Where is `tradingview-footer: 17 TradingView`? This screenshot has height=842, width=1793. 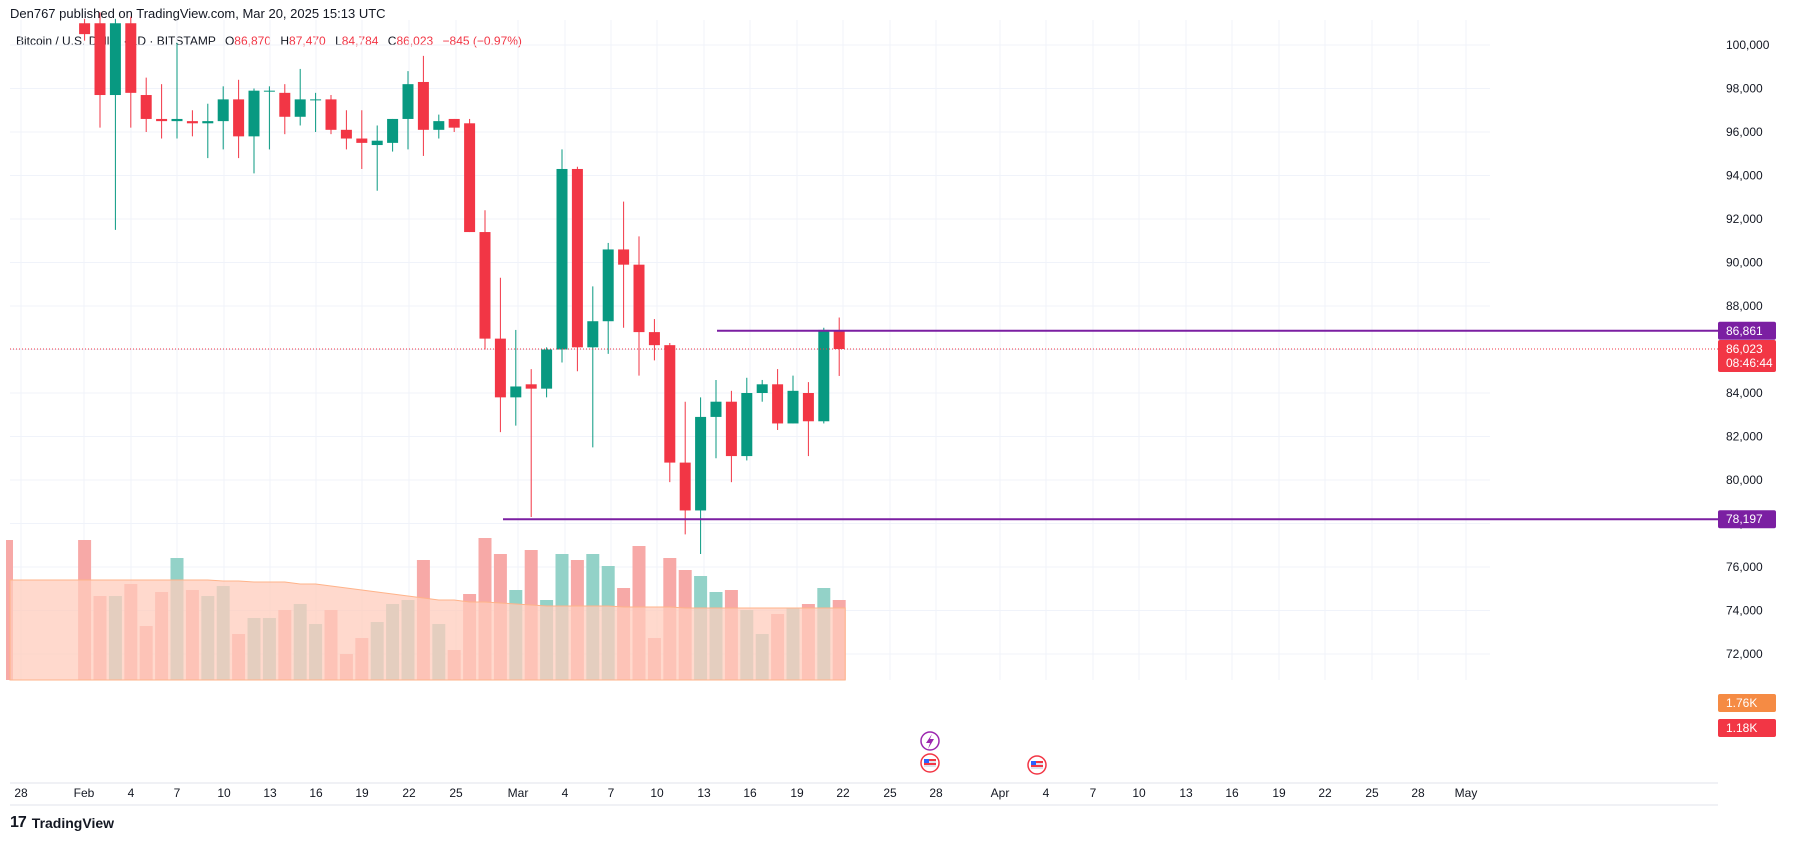
tradingview-footer: 17 TradingView is located at coordinates (62, 823).